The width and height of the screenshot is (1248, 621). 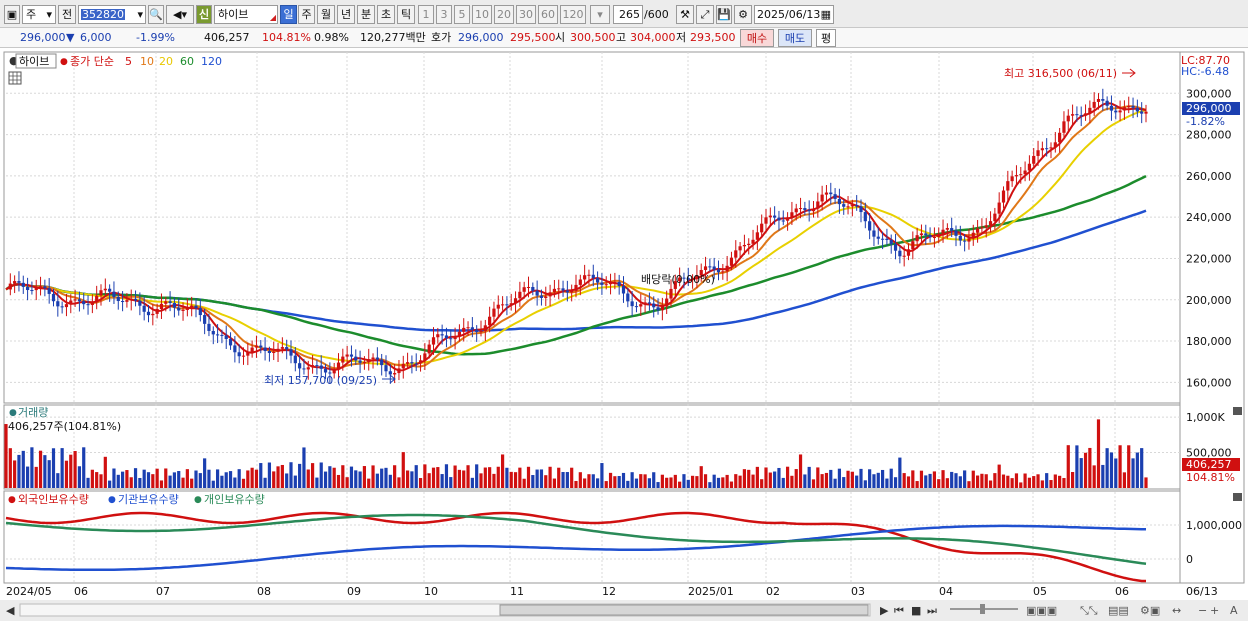 I want to click on y-tick-label: 300,000, so click(x=1209, y=93).